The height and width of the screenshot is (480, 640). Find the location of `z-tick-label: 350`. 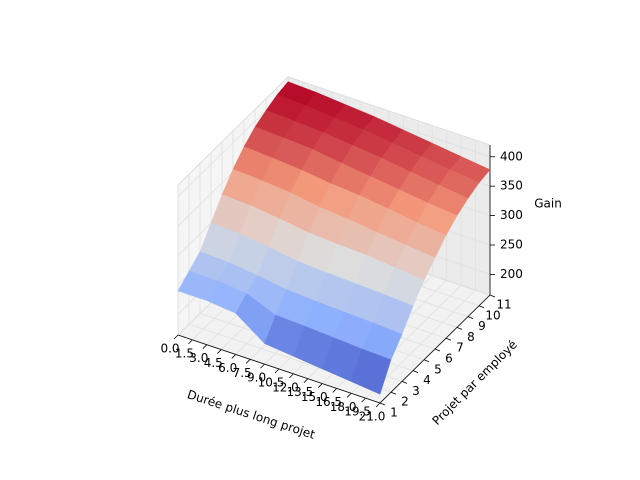

z-tick-label: 350 is located at coordinates (511, 186).